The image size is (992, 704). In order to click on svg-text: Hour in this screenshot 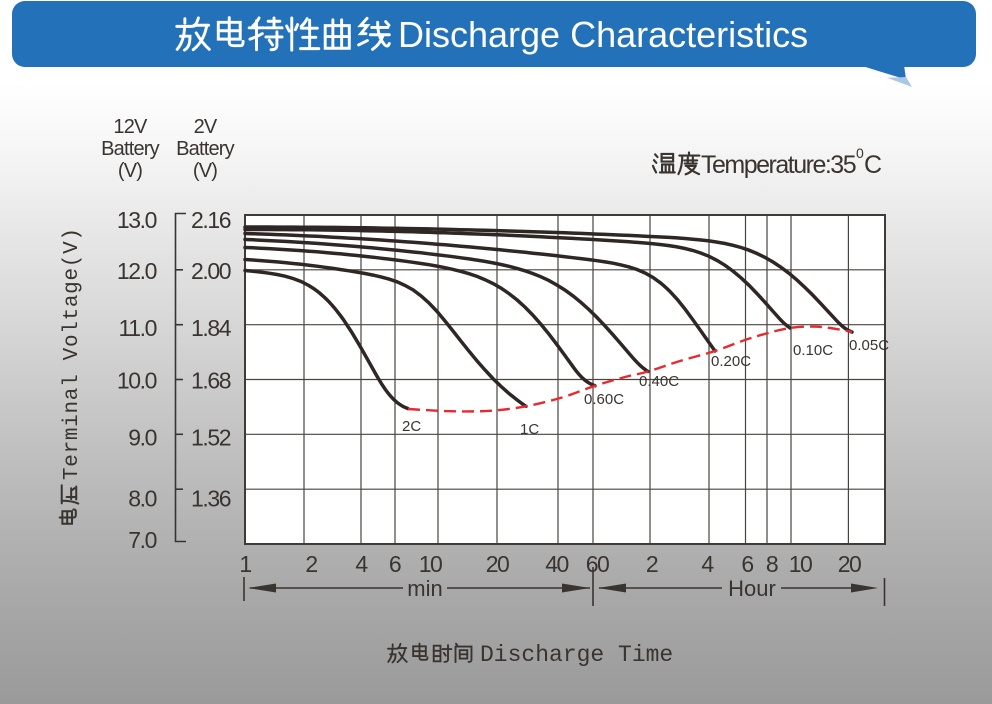, I will do `click(752, 588)`.